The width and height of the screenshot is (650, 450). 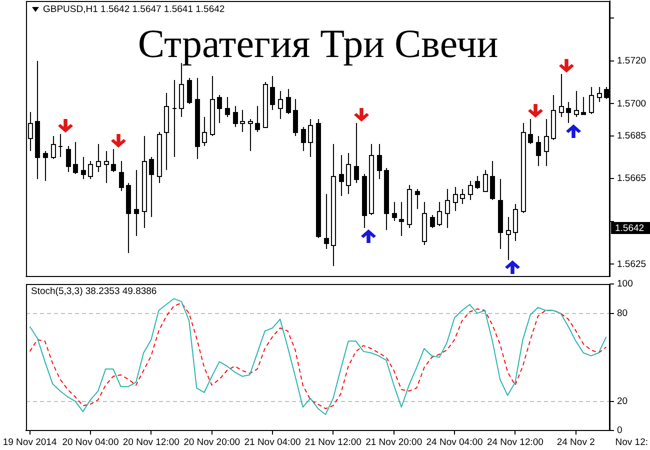 What do you see at coordinates (134, 9) in the screenshot?
I see `chart-subtitle: GBPUSD,H1 1.5642 1.5647 1.5641 1.5642` at bounding box center [134, 9].